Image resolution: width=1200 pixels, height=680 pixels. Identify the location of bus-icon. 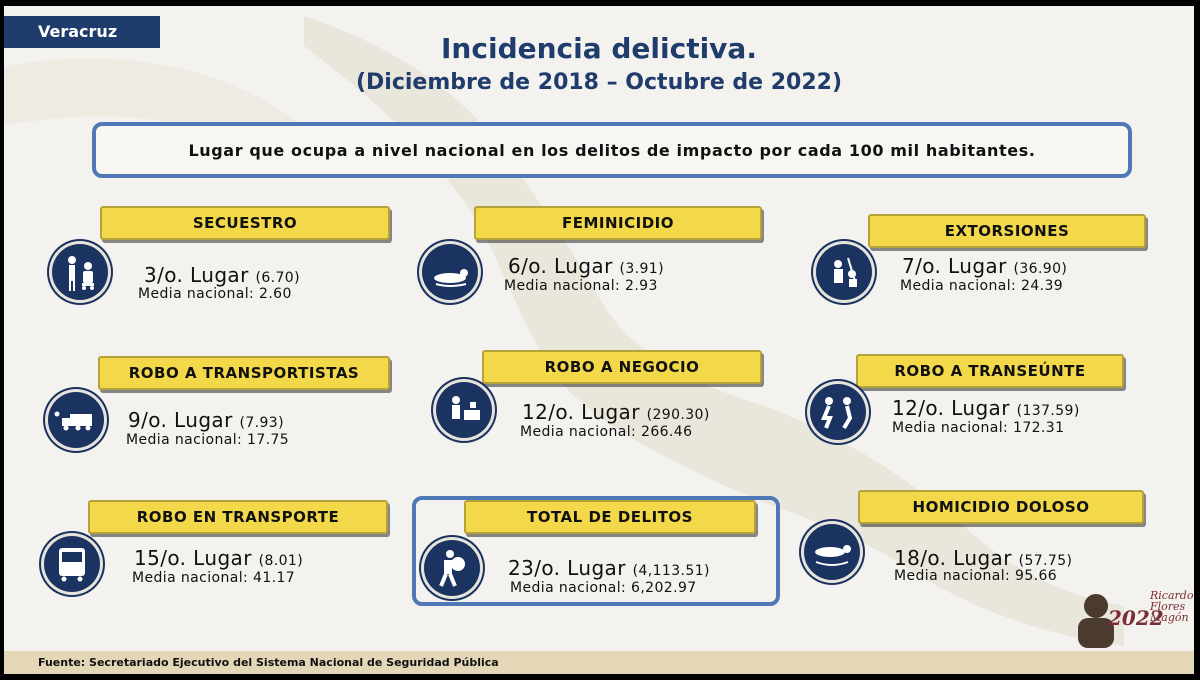
(72, 564).